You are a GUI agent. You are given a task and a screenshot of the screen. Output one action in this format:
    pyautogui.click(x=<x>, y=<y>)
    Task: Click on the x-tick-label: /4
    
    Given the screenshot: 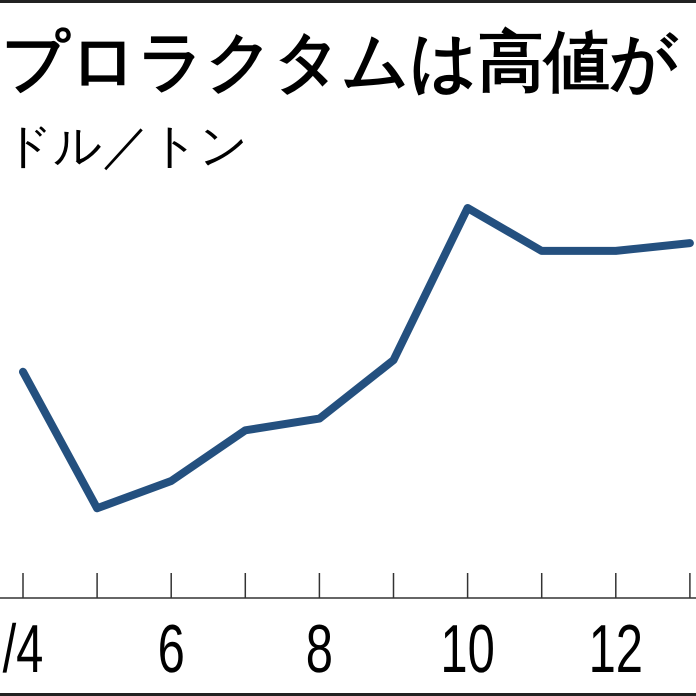 What is the action you would take?
    pyautogui.click(x=23, y=648)
    